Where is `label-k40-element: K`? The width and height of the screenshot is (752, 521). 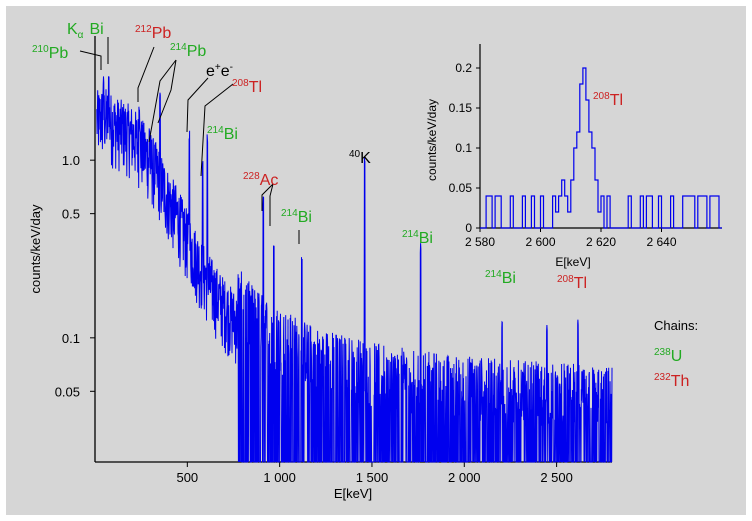
label-k40-element: K is located at coordinates (365, 158).